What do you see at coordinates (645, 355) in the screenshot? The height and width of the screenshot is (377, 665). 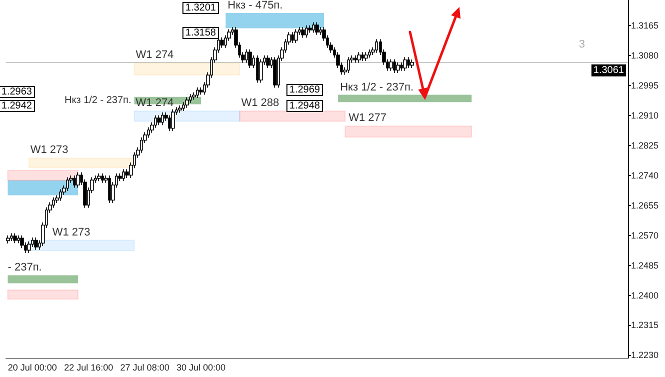 I see `y-tick-label: 1.2230` at bounding box center [645, 355].